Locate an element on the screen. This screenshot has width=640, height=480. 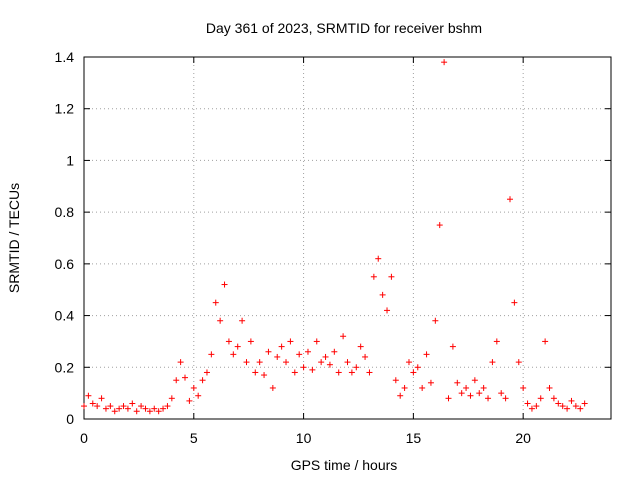
x-tick-label: 20 is located at coordinates (523, 438).